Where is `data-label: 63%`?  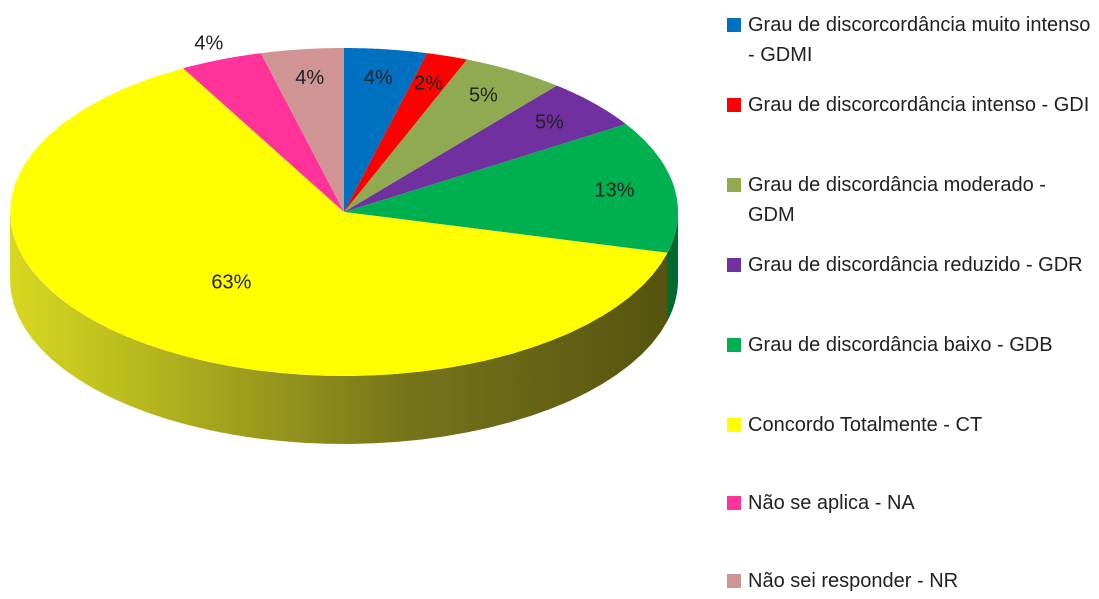
data-label: 63% is located at coordinates (231, 283).